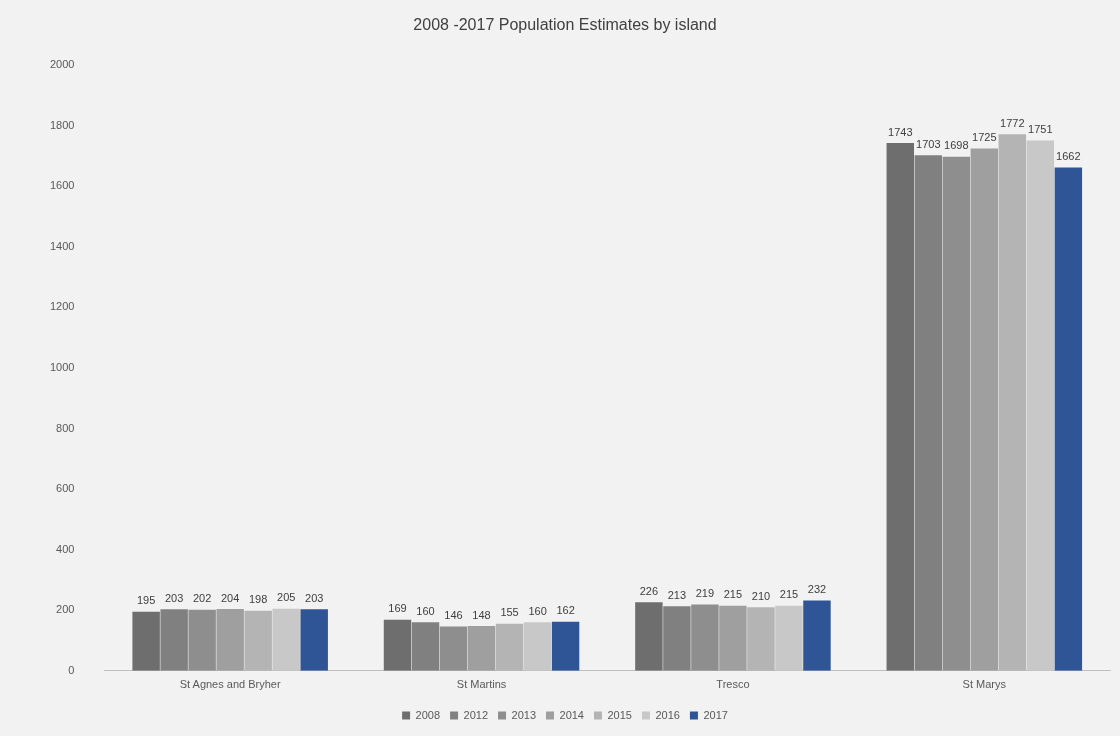  What do you see at coordinates (258, 599) in the screenshot?
I see `data-label: 198` at bounding box center [258, 599].